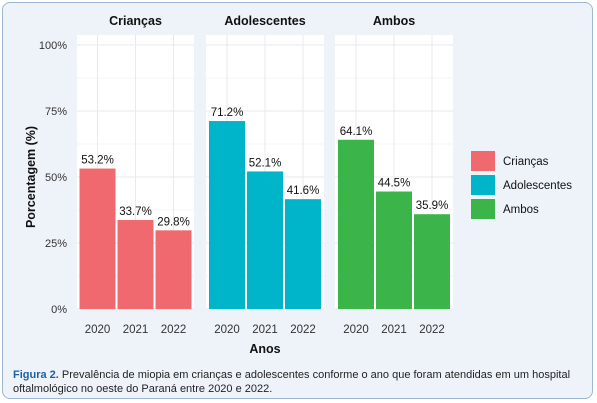 This screenshot has width=597, height=403. Describe the element at coordinates (53, 46) in the screenshot. I see `y-tick-label: 100%` at that location.